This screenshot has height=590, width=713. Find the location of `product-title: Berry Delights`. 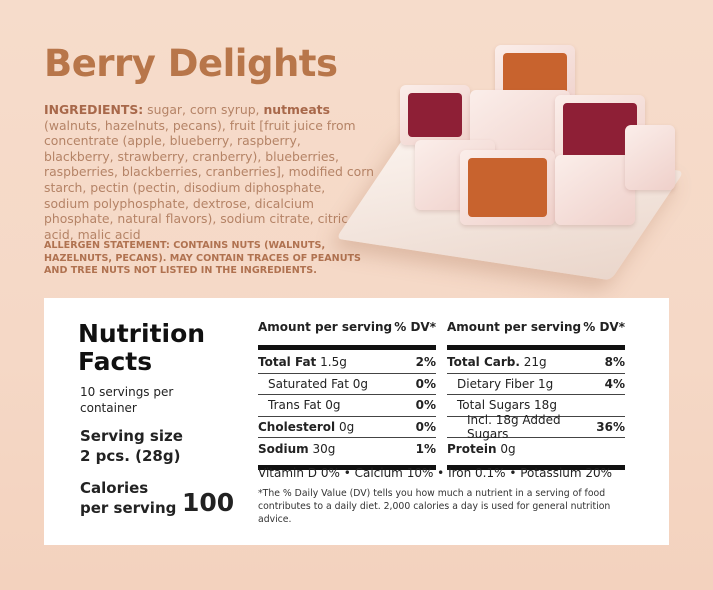

product-title: Berry Delights is located at coordinates (191, 63).